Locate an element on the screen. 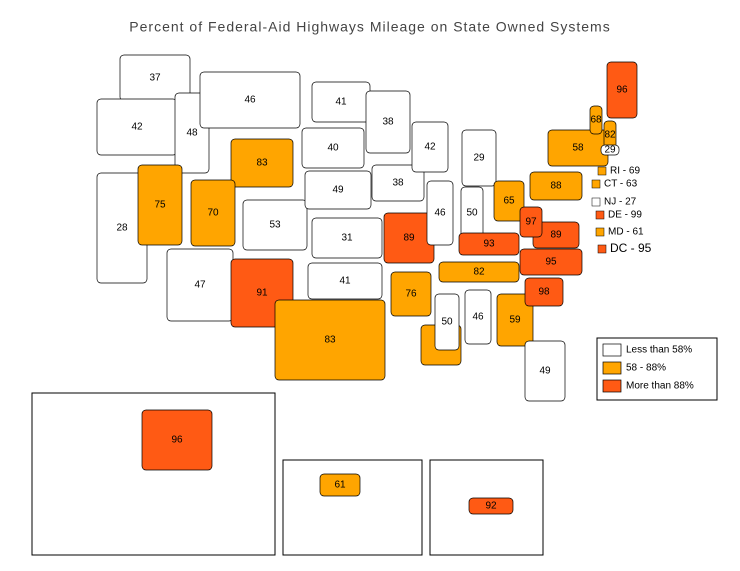 This screenshot has height=571, width=740. region-label: 93 is located at coordinates (489, 244).